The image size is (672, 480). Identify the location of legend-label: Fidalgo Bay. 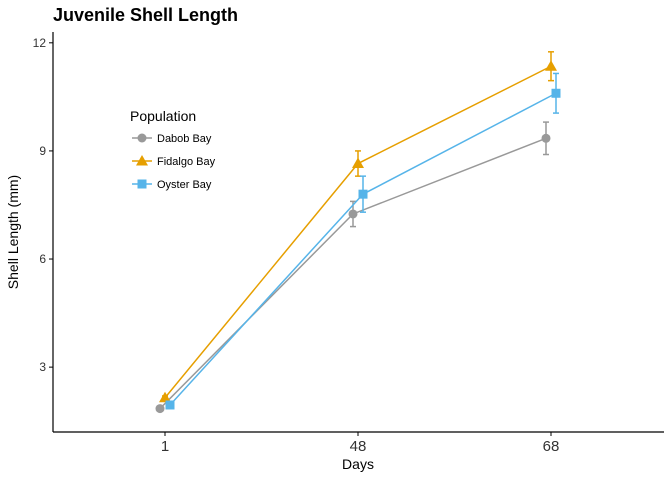
(186, 162).